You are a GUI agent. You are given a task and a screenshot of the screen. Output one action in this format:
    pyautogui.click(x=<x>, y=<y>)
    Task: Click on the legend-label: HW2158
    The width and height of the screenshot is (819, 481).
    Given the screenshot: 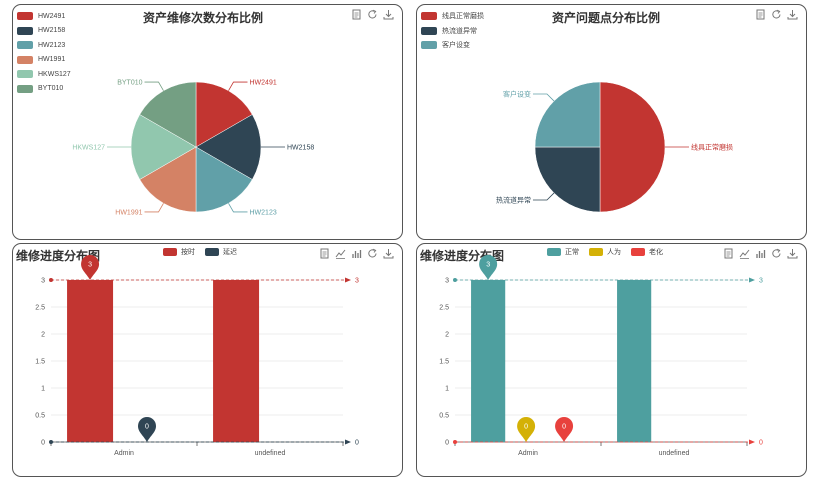 What is the action you would take?
    pyautogui.click(x=52, y=31)
    